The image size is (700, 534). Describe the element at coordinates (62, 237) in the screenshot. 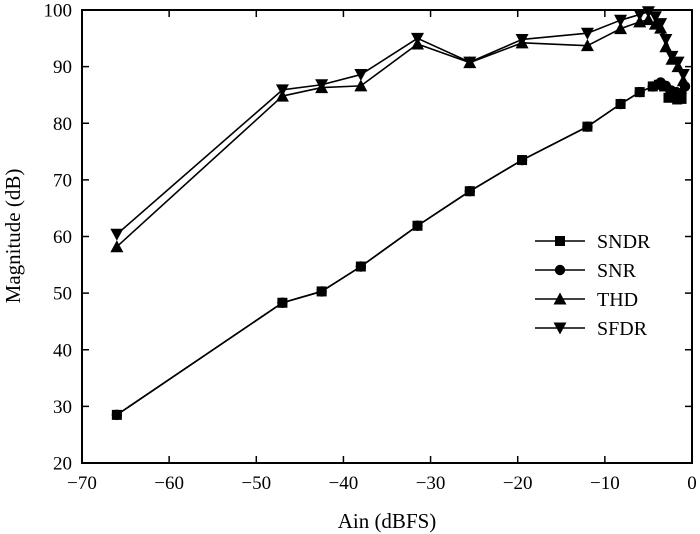

I see `y-tick-label: 60` at that location.